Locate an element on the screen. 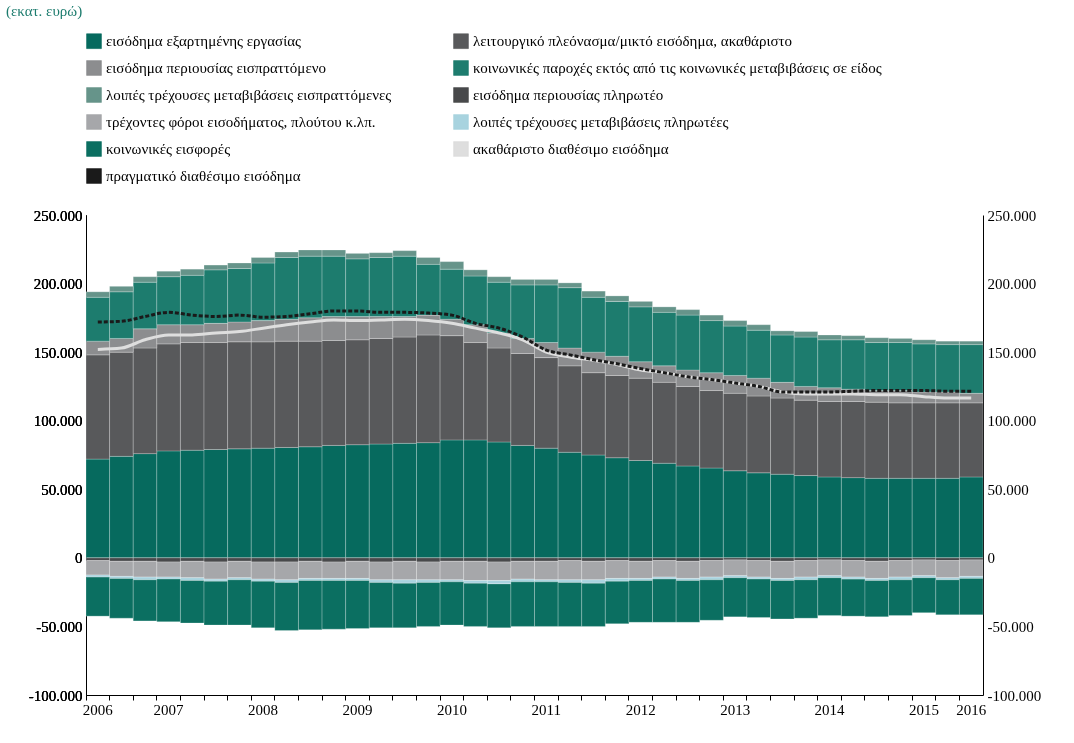  x-tick-label: 2008 is located at coordinates (263, 709).